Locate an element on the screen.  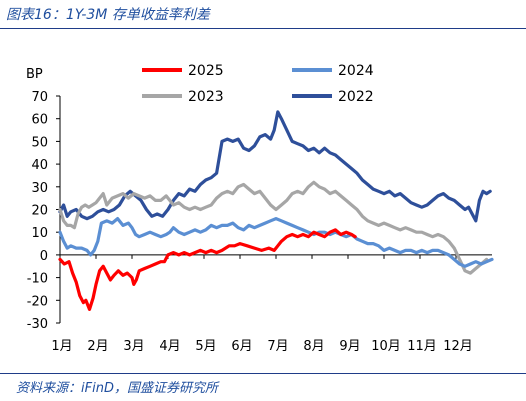
y-tick-label: -10 is located at coordinates (37, 279).